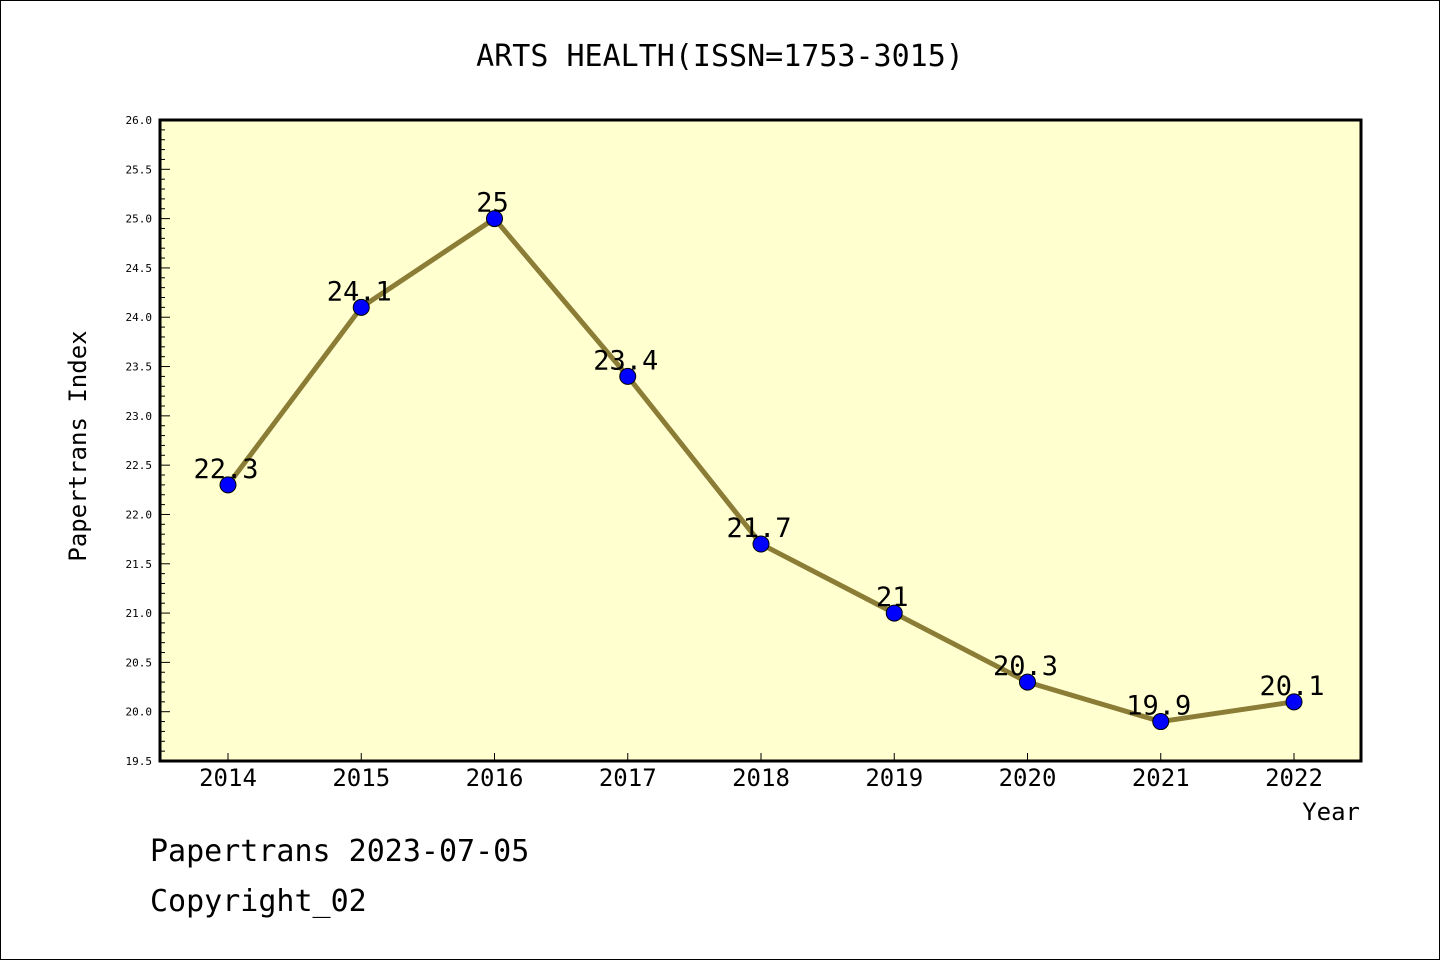 This screenshot has width=1440, height=960. Describe the element at coordinates (1294, 702) in the screenshot. I see `data-point-2022` at that location.